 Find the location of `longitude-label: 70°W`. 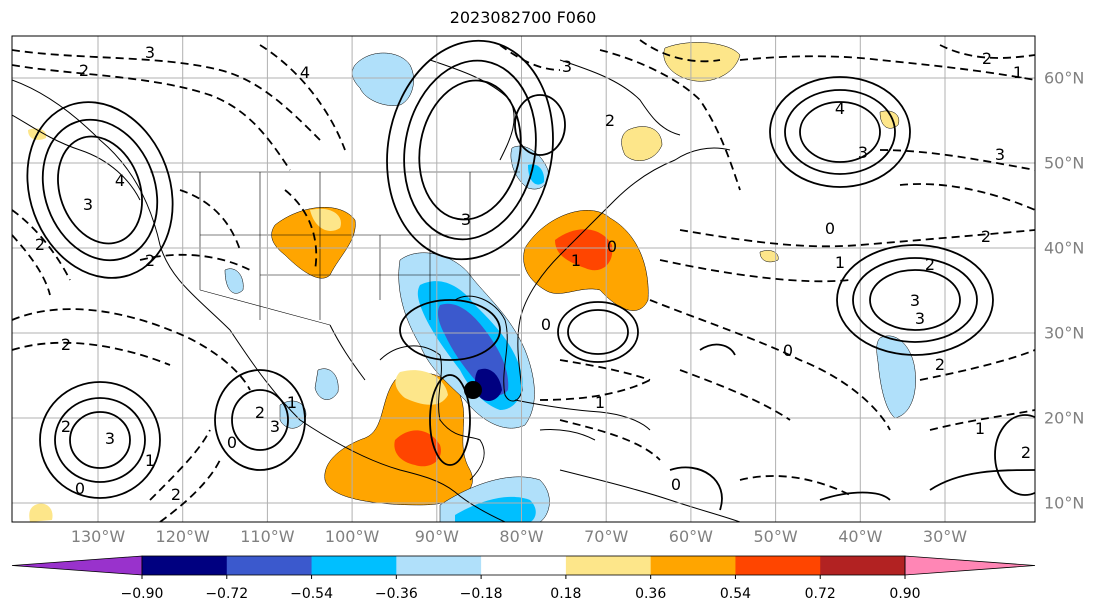

longitude-label: 70°W is located at coordinates (606, 536).